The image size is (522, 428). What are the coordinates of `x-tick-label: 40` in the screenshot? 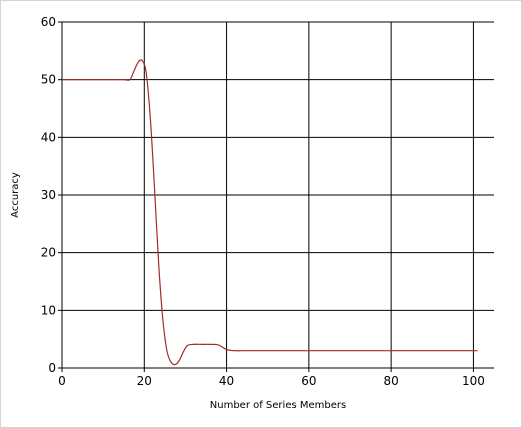 It's located at (226, 381).